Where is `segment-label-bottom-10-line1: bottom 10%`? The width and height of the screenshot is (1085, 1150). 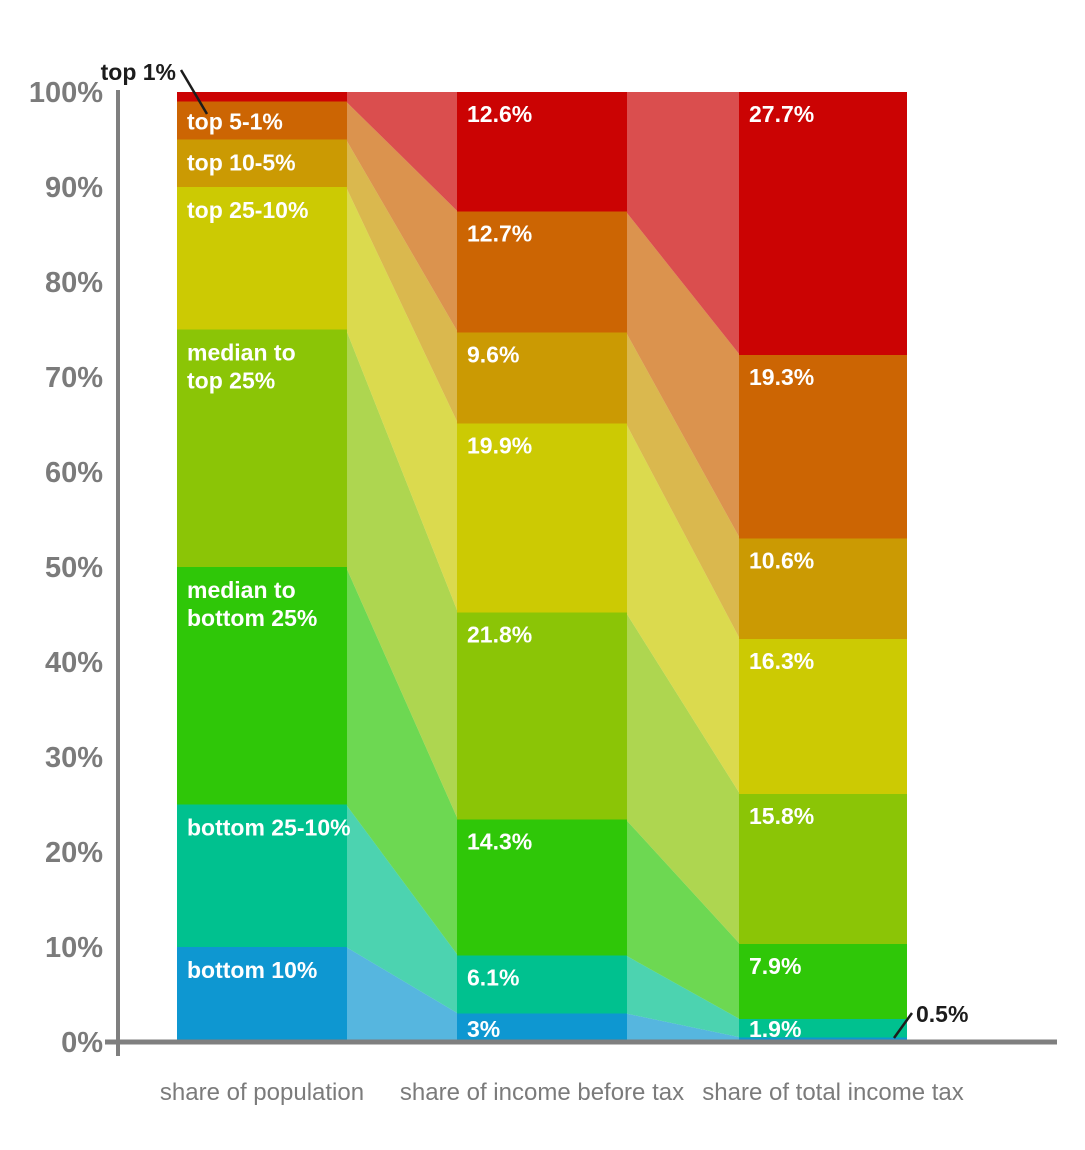 segment-label-bottom-10-line1: bottom 10% is located at coordinates (252, 970).